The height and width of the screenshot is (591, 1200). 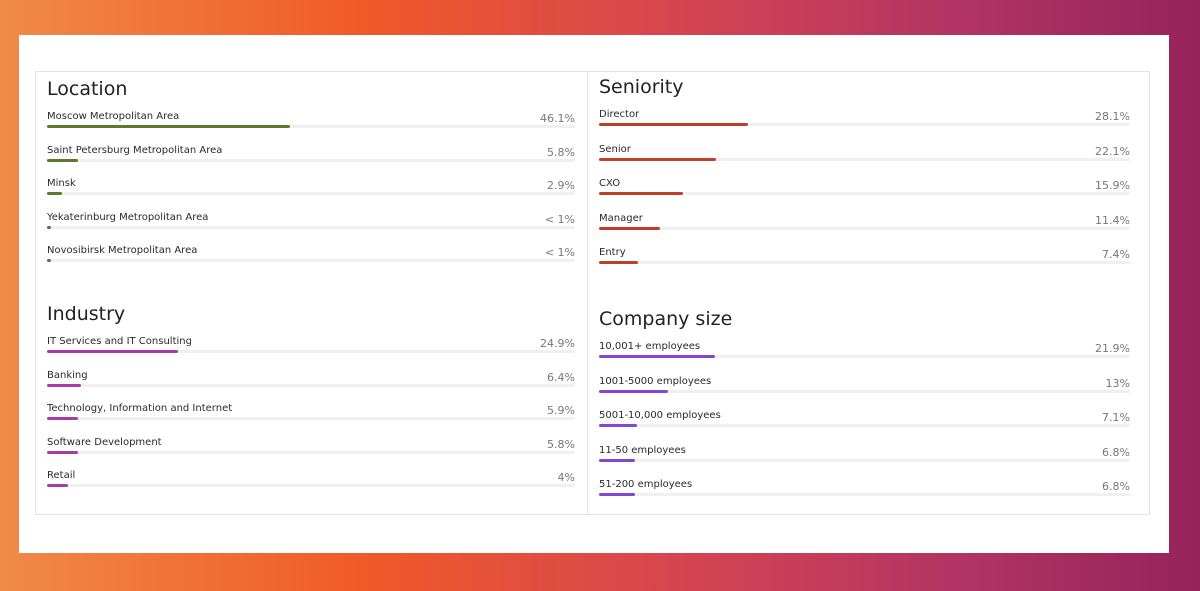 I want to click on list-item: 1001-5000 employees 13%, so click(x=864, y=393).